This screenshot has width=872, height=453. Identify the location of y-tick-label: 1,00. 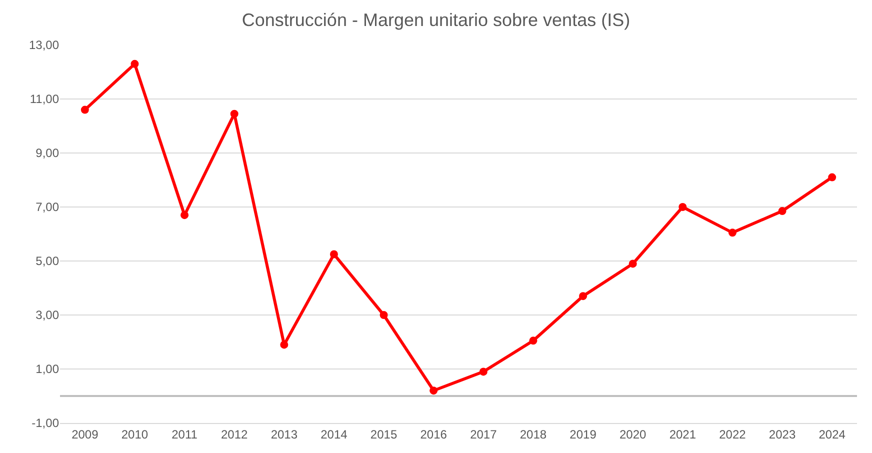
(48, 369).